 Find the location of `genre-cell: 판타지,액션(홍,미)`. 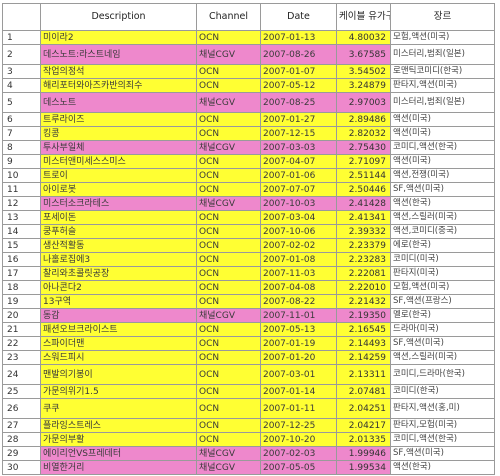

genre-cell: 판타지,액션(홍,미) is located at coordinates (442, 408).